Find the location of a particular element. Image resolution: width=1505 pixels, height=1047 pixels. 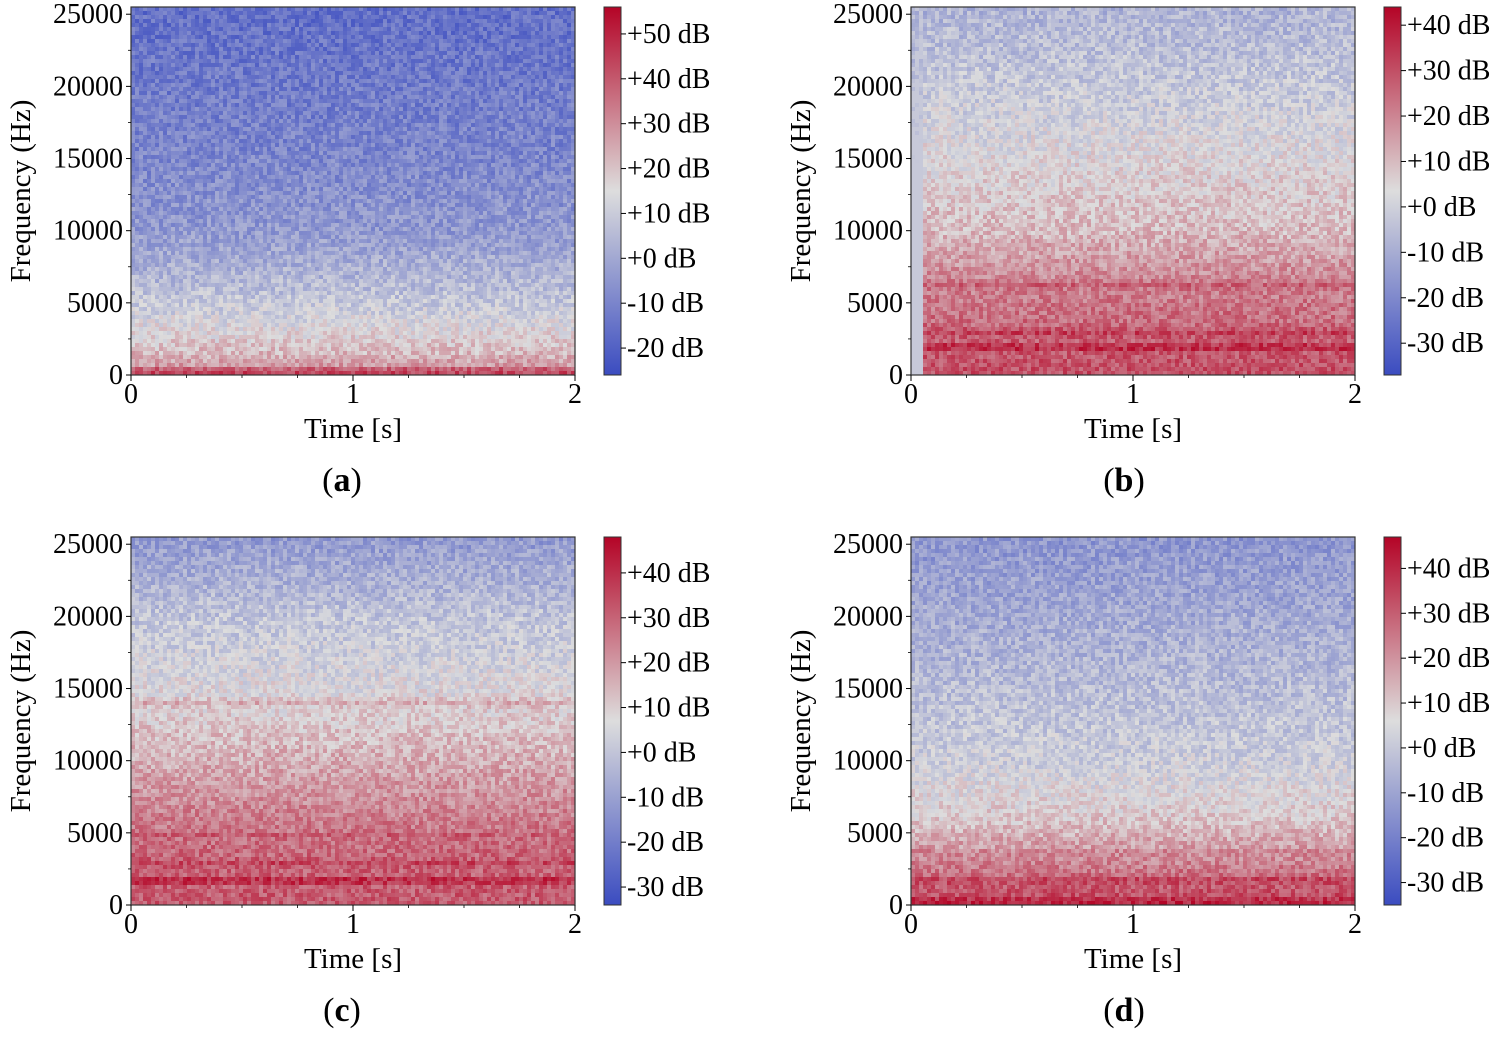

caption-d: (d) is located at coordinates (1124, 1011).